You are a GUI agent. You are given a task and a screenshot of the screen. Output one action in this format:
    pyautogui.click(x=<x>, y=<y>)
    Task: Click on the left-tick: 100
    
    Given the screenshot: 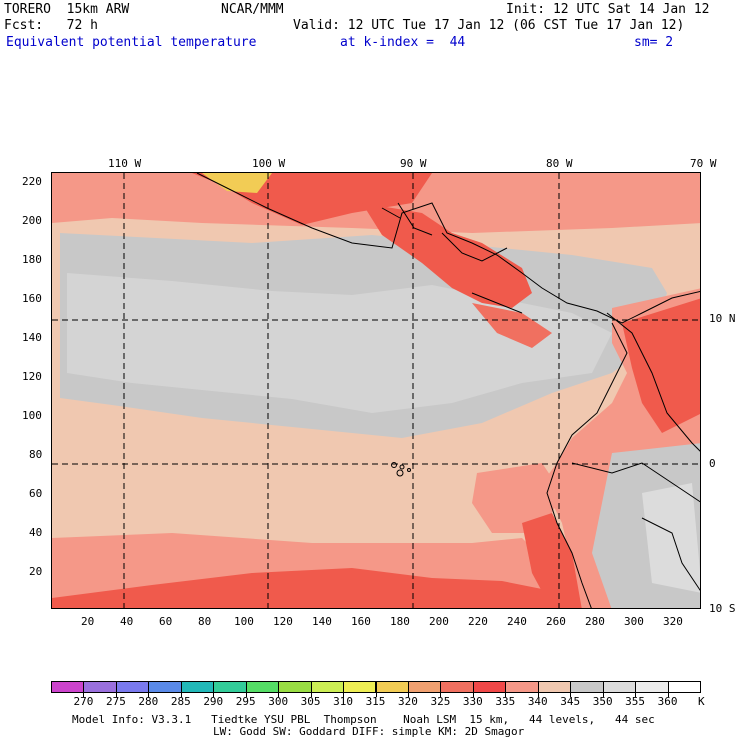 What is the action you would take?
    pyautogui.click(x=32, y=415)
    